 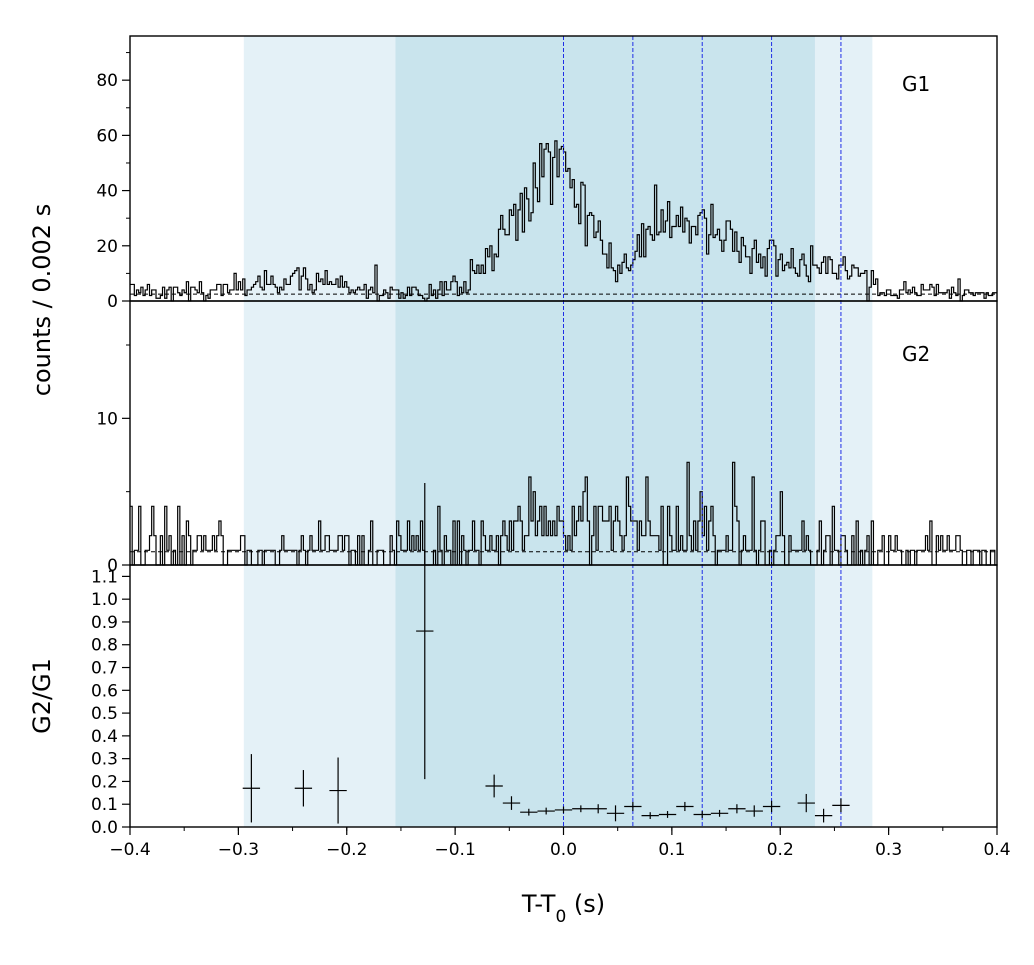 I want to click on y-tick-label: 0.8, so click(x=104, y=646).